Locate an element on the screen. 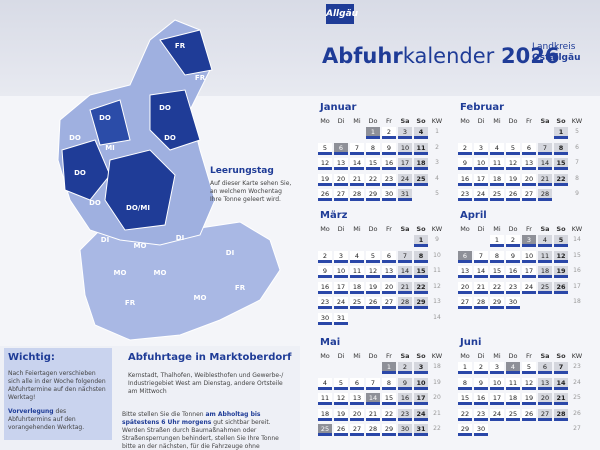 This screenshot has width=600, height=450. kw: 17 is located at coordinates (577, 286).